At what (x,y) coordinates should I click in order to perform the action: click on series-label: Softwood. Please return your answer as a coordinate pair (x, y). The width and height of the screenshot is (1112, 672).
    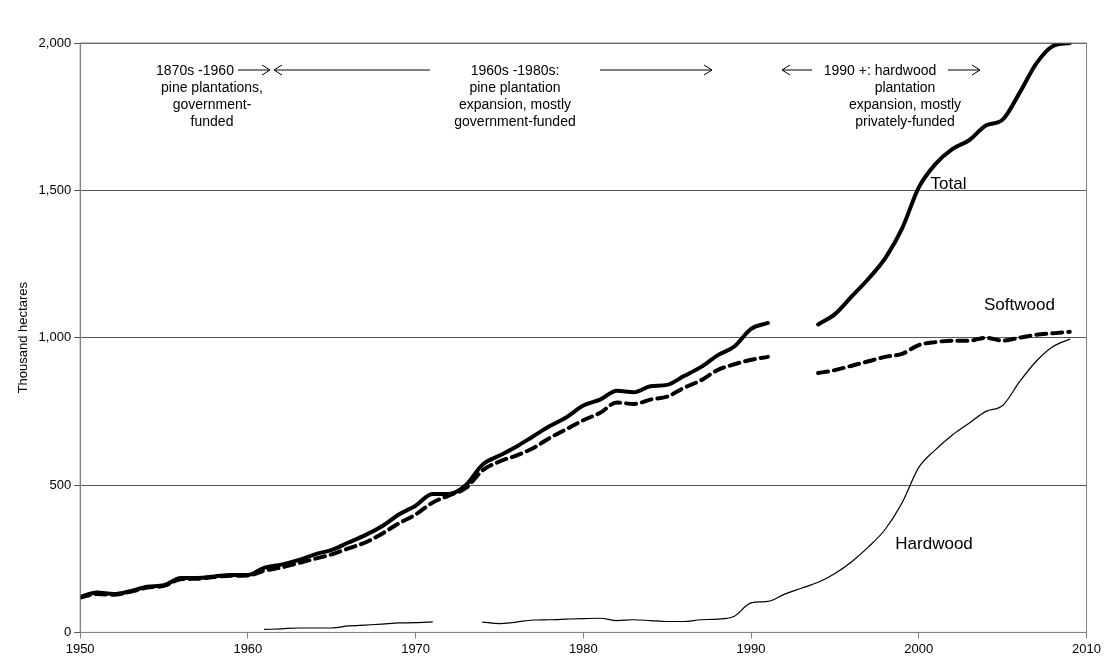
    Looking at the image, I should click on (1019, 304).